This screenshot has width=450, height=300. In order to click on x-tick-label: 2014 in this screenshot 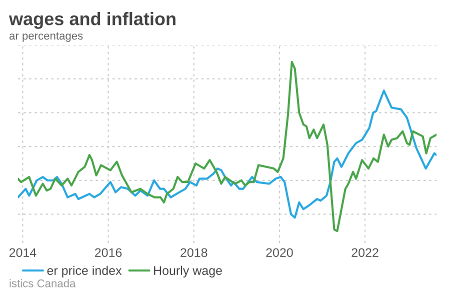, I will do `click(22, 253)`.